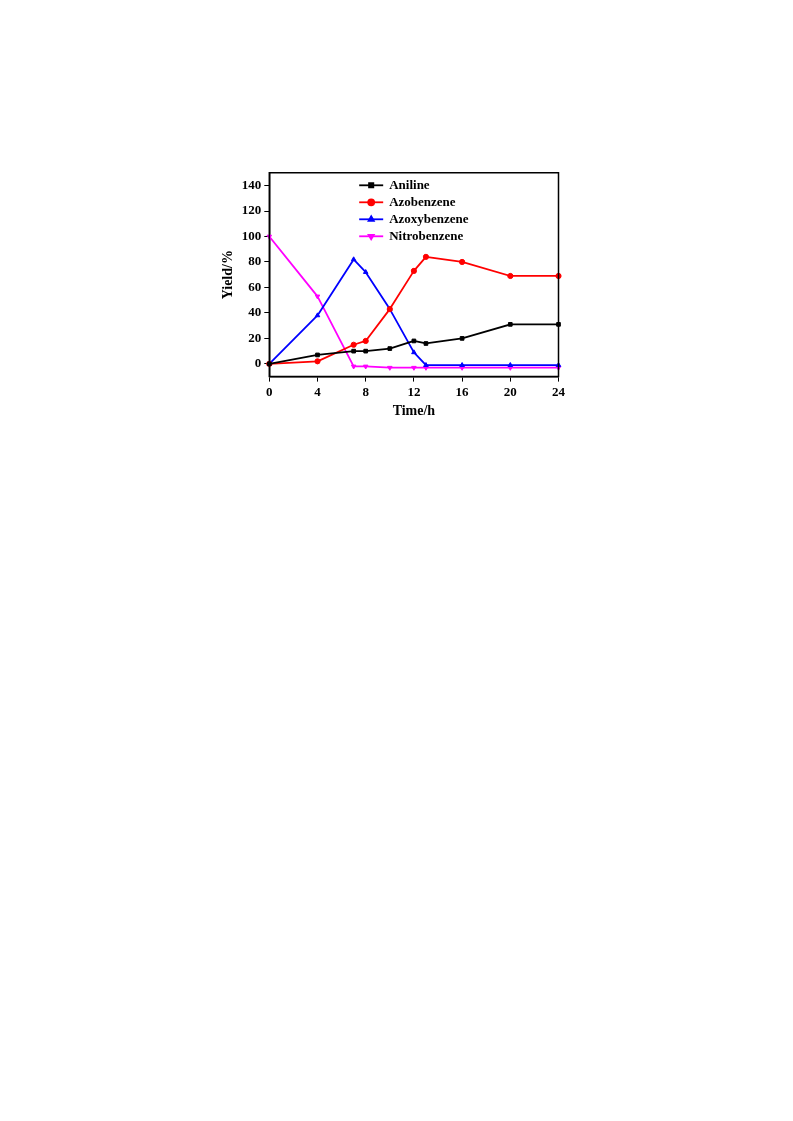  What do you see at coordinates (426, 235) in the screenshot?
I see `legend-label: Nitrobenzene` at bounding box center [426, 235].